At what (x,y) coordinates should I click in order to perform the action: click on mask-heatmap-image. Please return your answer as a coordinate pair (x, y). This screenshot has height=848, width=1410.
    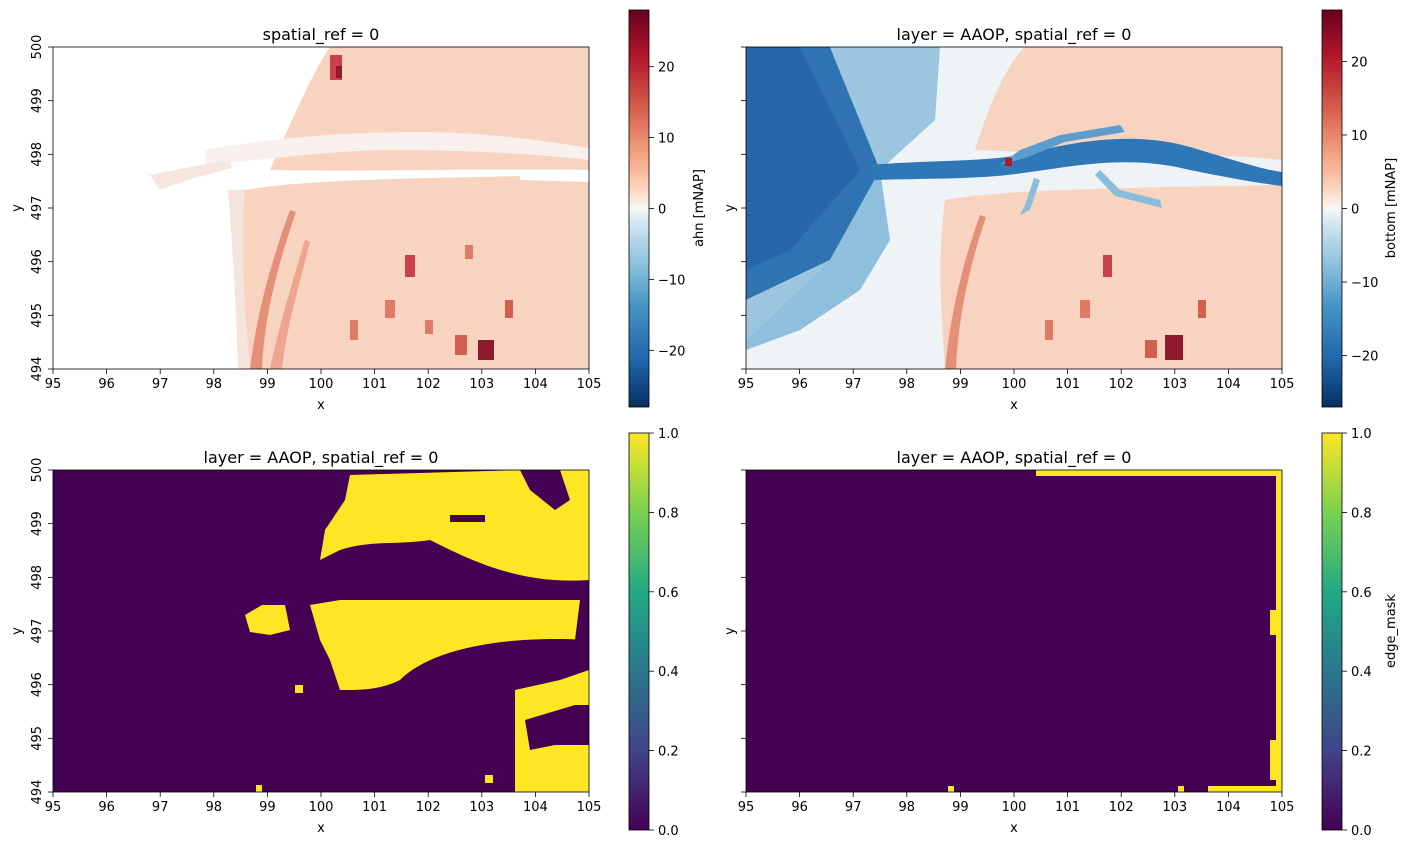
    Looking at the image, I should click on (321, 631).